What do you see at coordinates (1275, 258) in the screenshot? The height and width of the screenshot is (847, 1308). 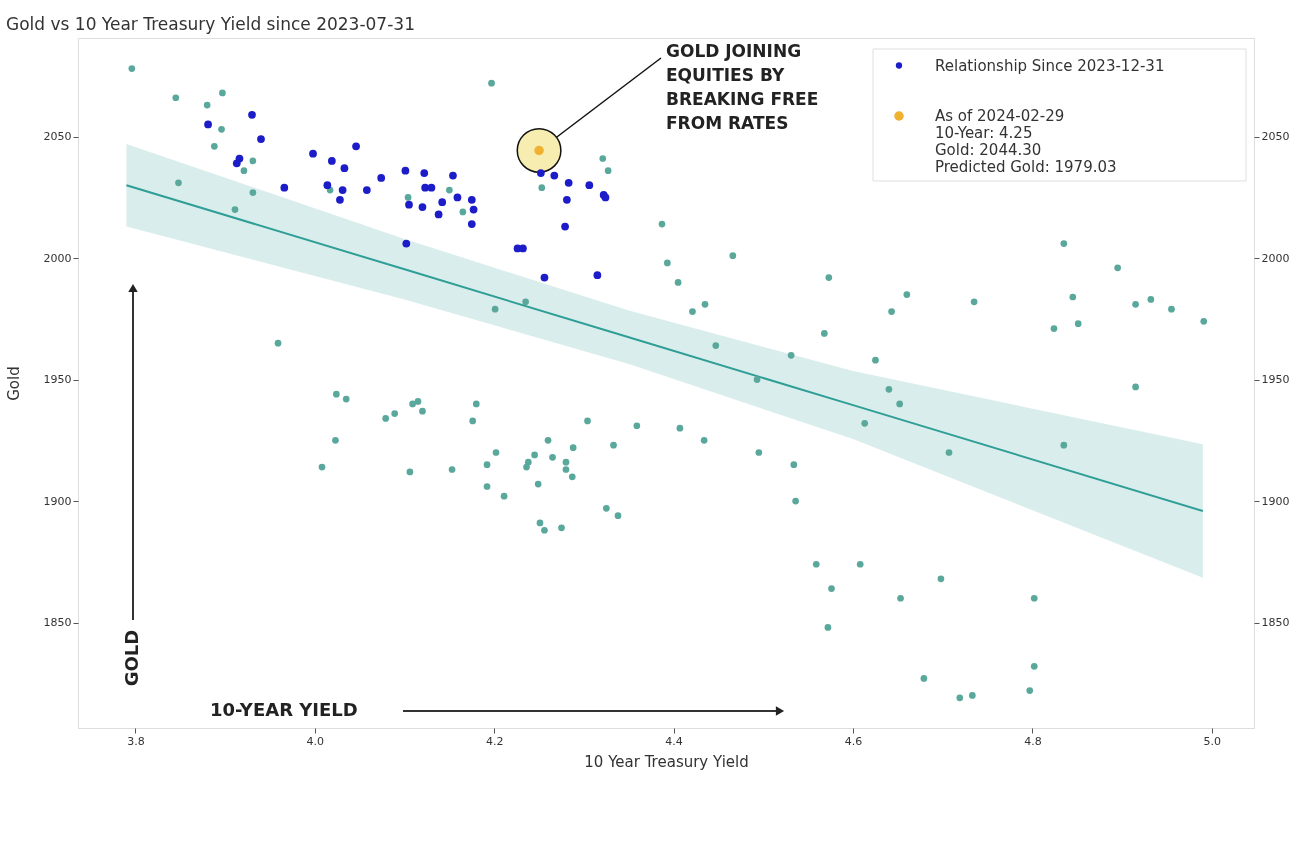 I see `y2-tick-label: 2000` at bounding box center [1275, 258].